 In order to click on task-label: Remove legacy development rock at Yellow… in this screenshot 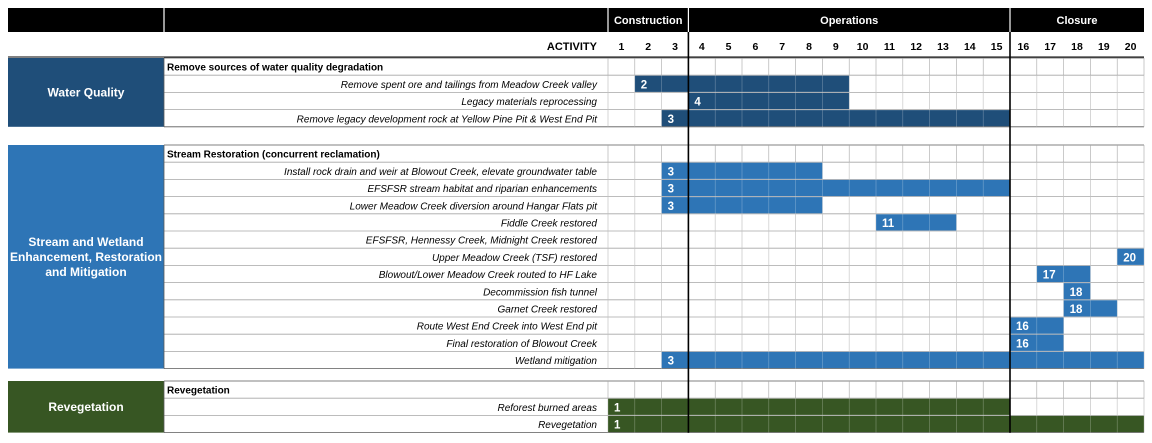, I will do `click(448, 119)`.